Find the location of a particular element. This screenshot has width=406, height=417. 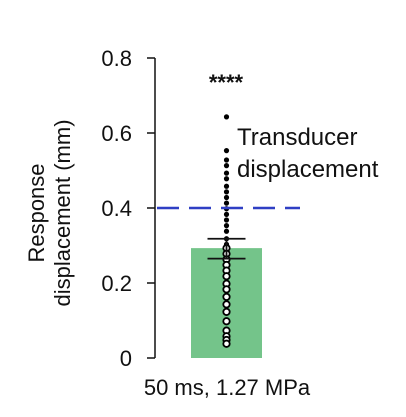

data-points is located at coordinates (226, 231).